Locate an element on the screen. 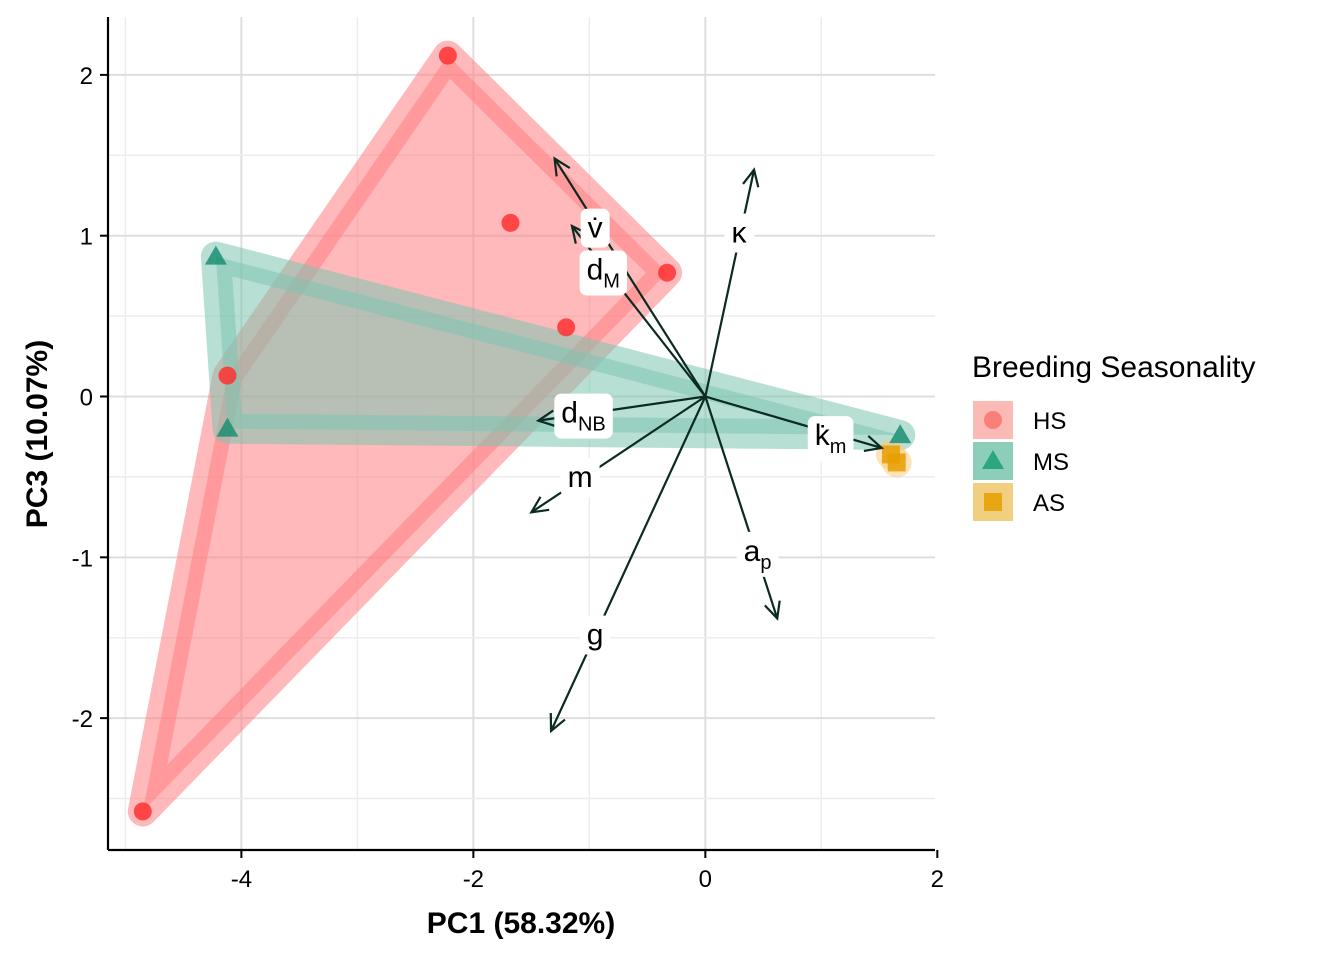  loading-label-main: κ is located at coordinates (739, 232).